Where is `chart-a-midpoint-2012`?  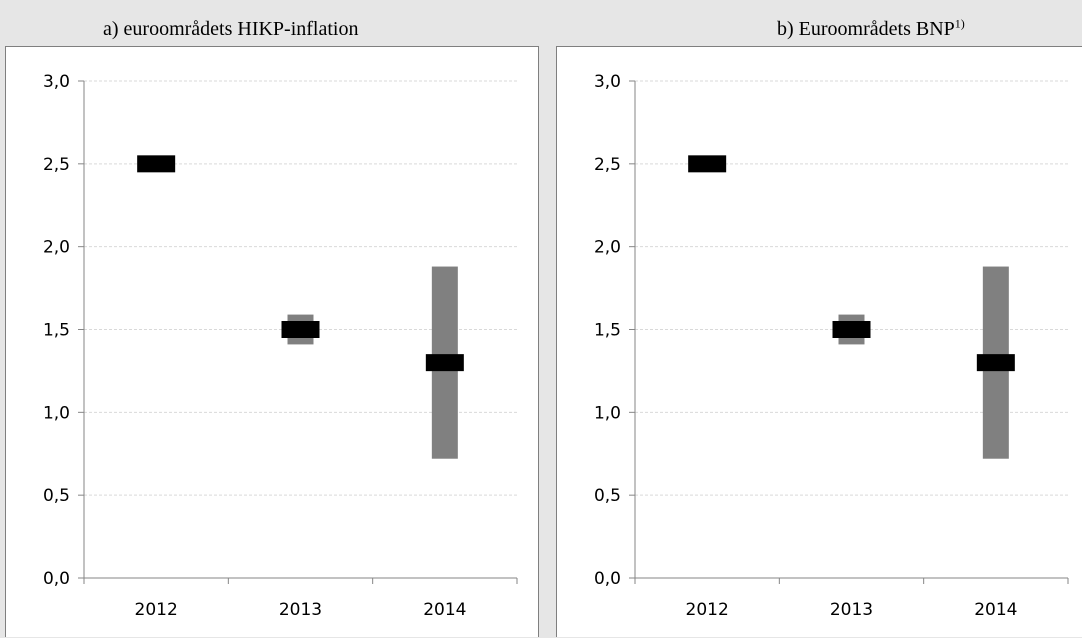 chart-a-midpoint-2012 is located at coordinates (156, 164).